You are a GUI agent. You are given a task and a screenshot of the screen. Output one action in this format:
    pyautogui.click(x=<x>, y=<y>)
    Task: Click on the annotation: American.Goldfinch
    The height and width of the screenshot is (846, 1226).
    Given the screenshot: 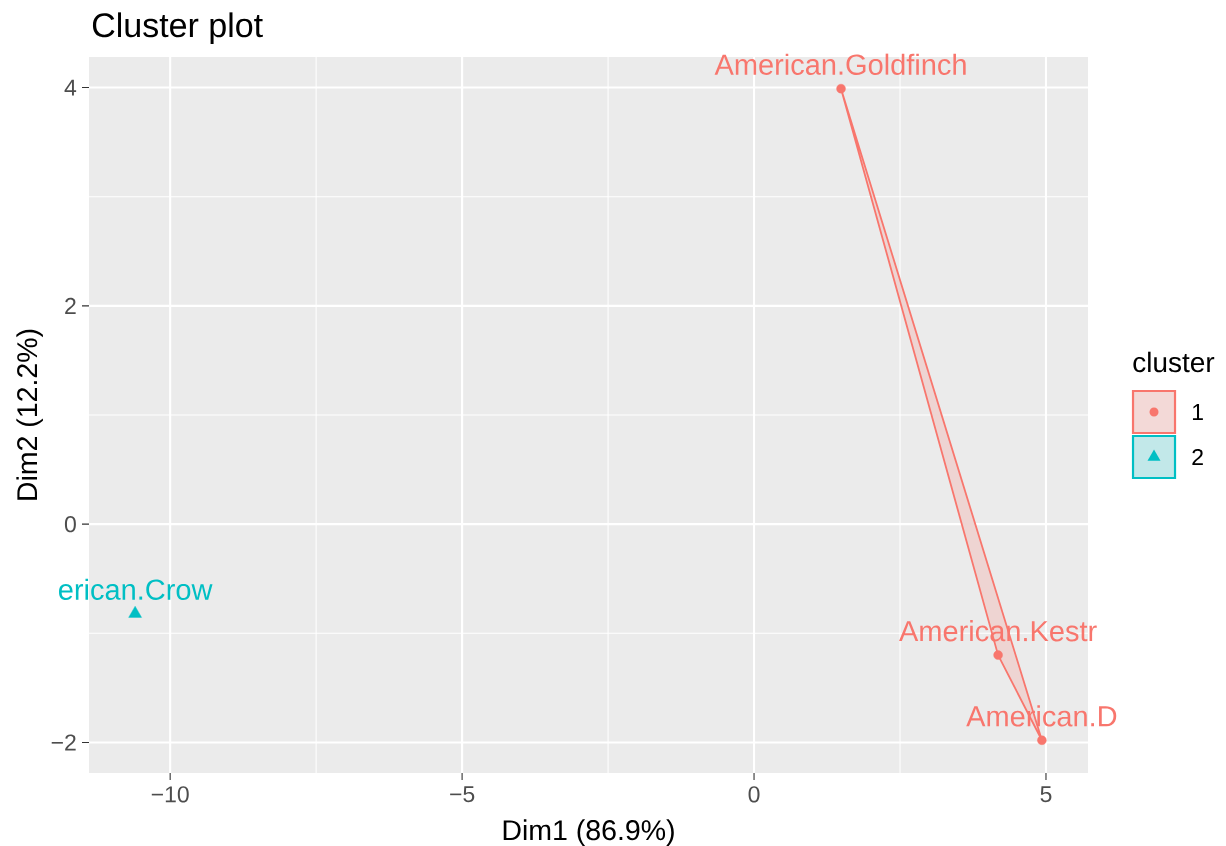 What is the action you would take?
    pyautogui.click(x=840, y=64)
    